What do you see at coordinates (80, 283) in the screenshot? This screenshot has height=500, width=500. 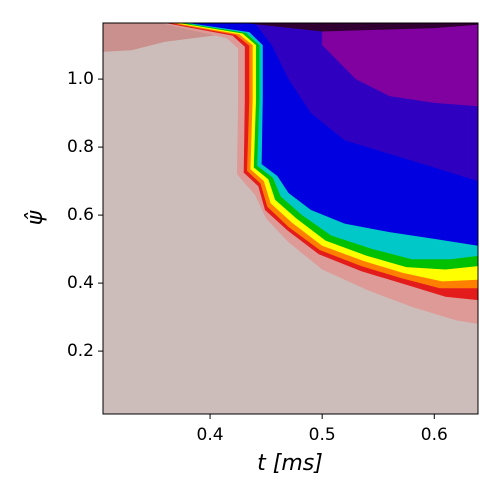 I see `y-tick-label: 0.4` at bounding box center [80, 283].